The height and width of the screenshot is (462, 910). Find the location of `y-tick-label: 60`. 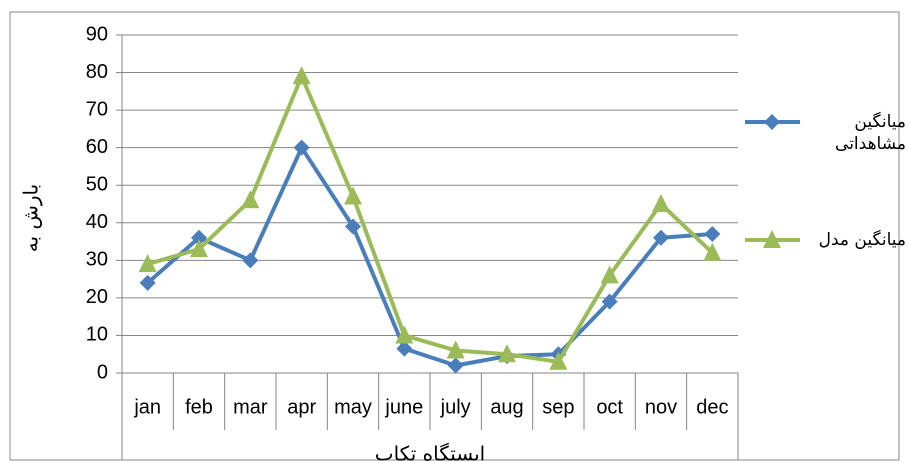

y-tick-label: 60 is located at coordinates (97, 147).